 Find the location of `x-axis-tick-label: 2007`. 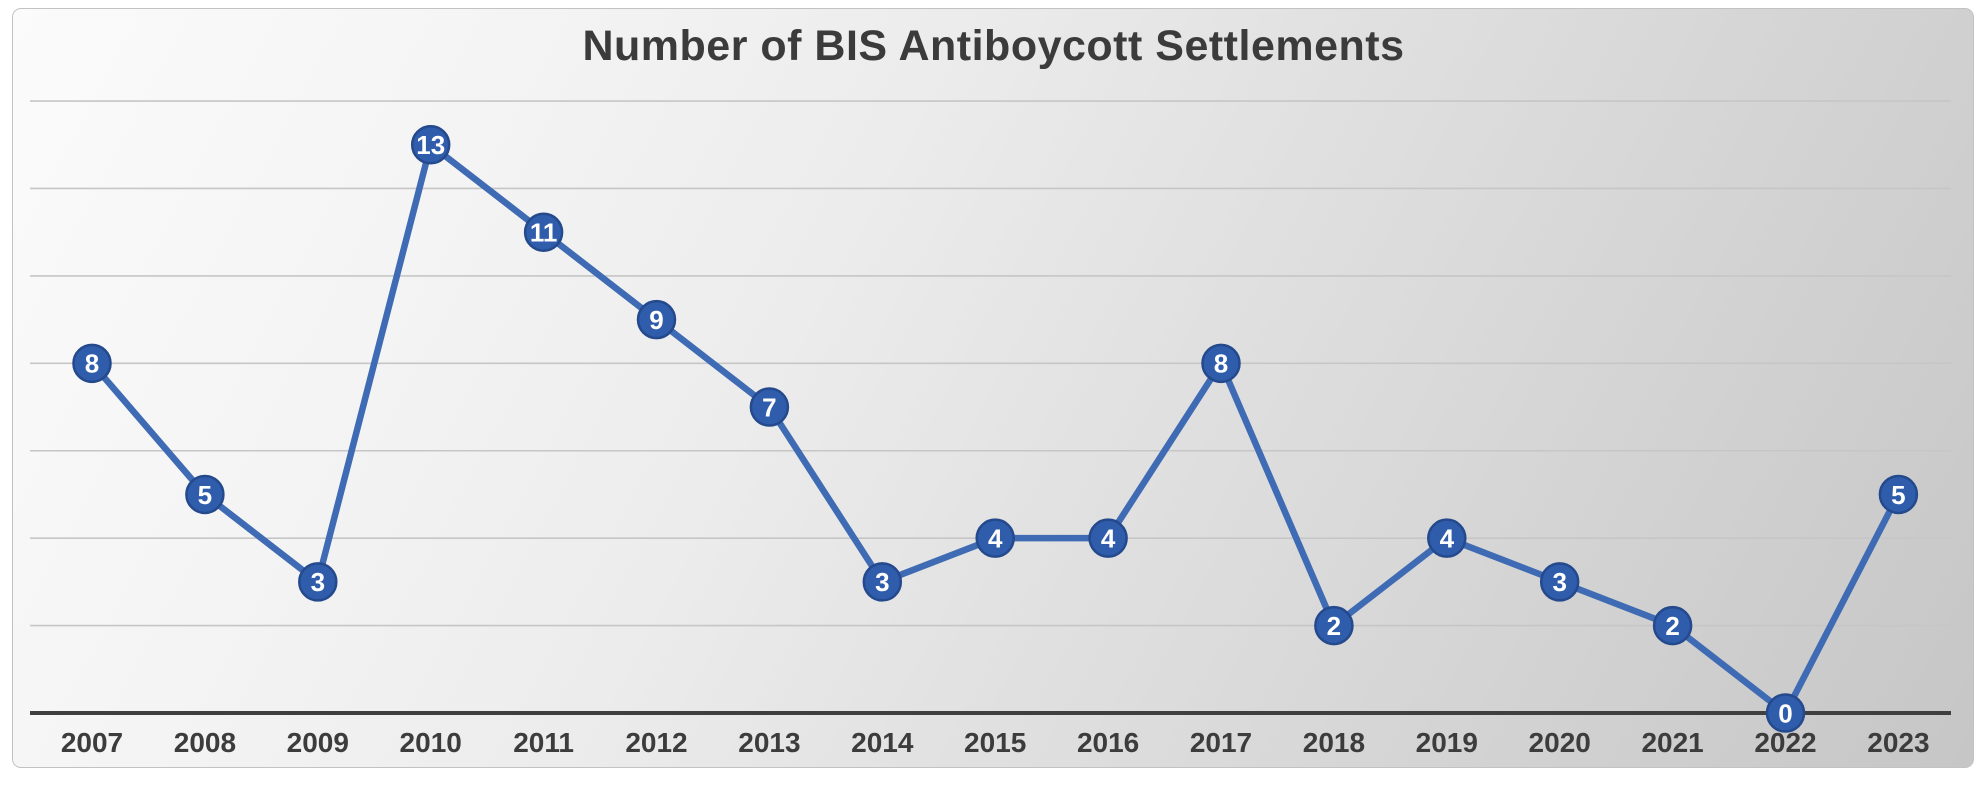

x-axis-tick-label: 2007 is located at coordinates (92, 742).